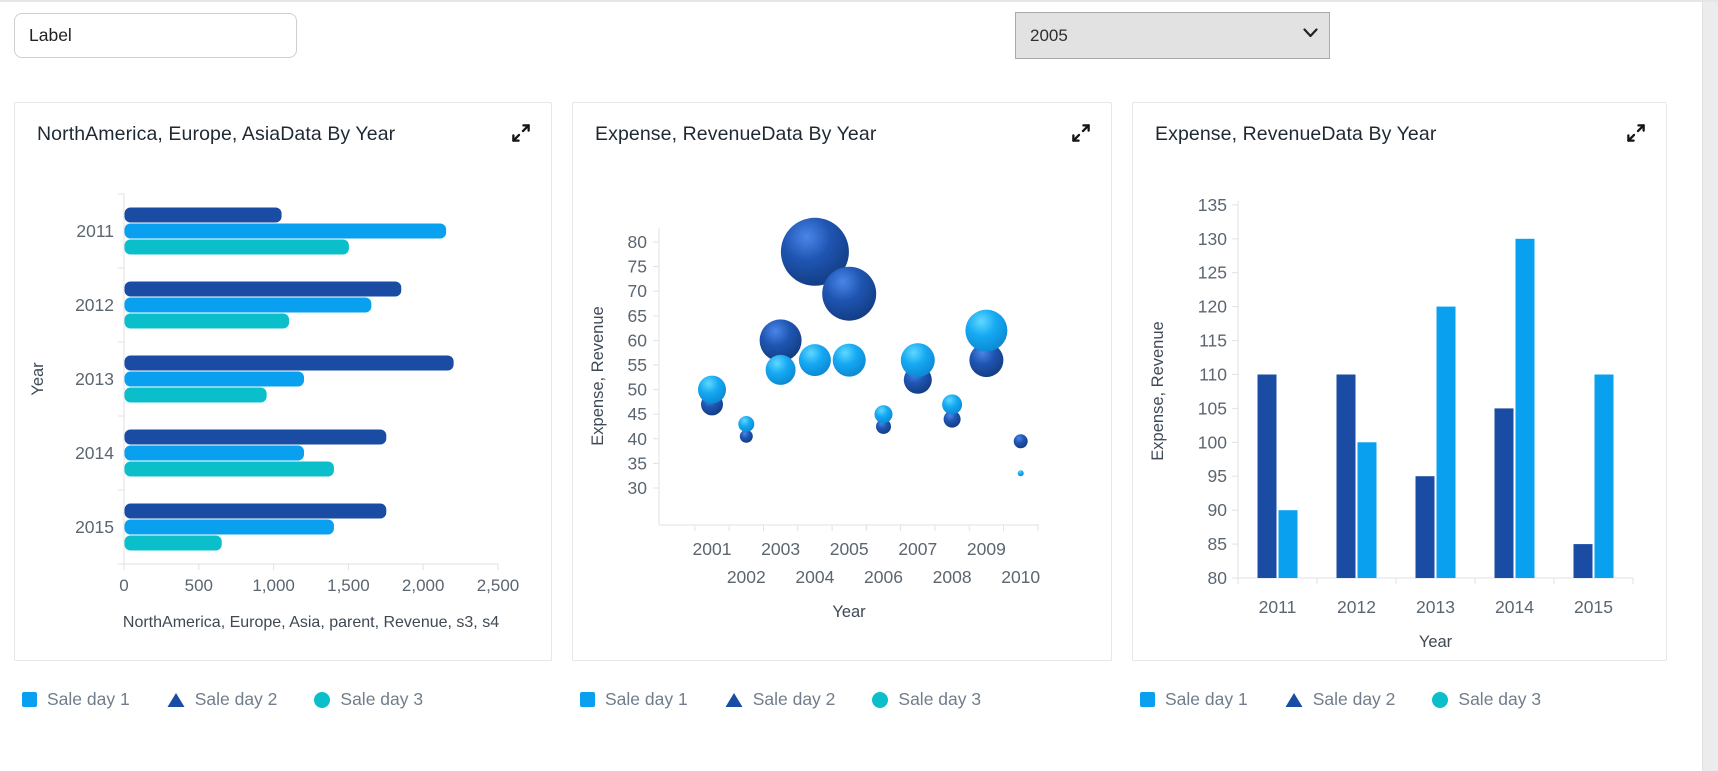 This screenshot has width=1718, height=771. What do you see at coordinates (638, 439) in the screenshot?
I see `svg-text: 40` at bounding box center [638, 439].